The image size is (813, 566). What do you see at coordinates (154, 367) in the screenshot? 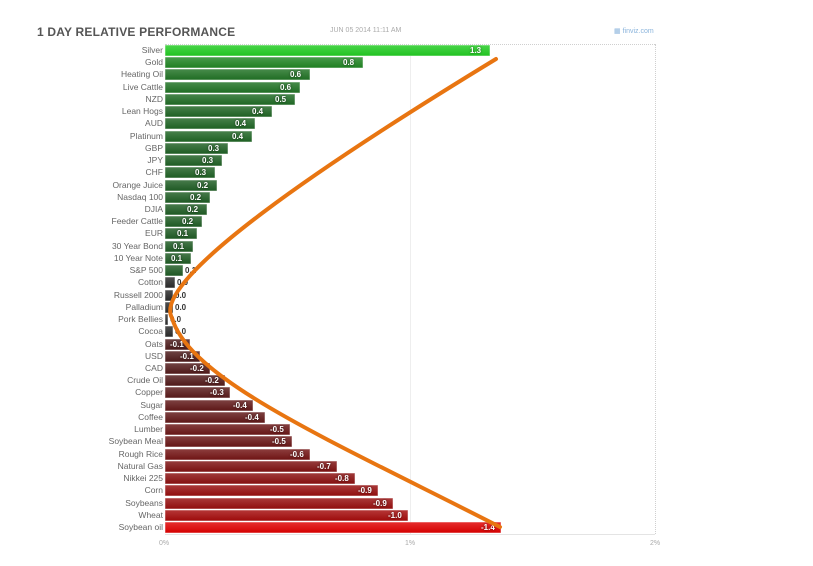
I see `category-label: CAD` at bounding box center [154, 367].